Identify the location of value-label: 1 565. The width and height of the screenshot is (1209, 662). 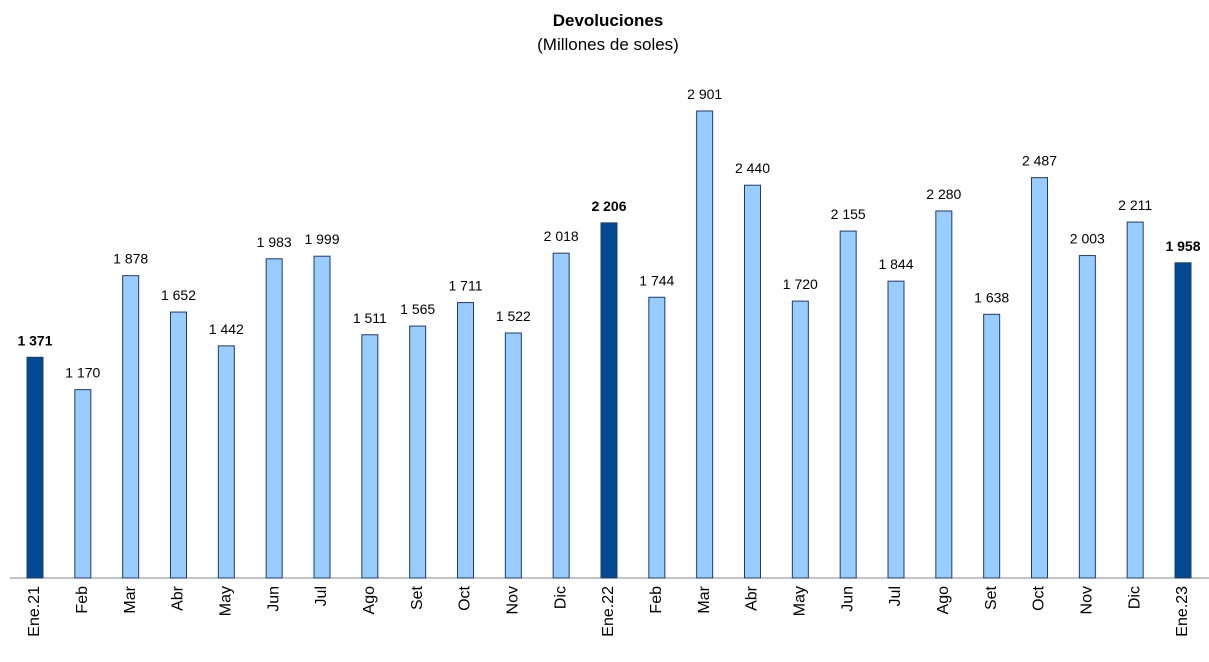
(417, 309).